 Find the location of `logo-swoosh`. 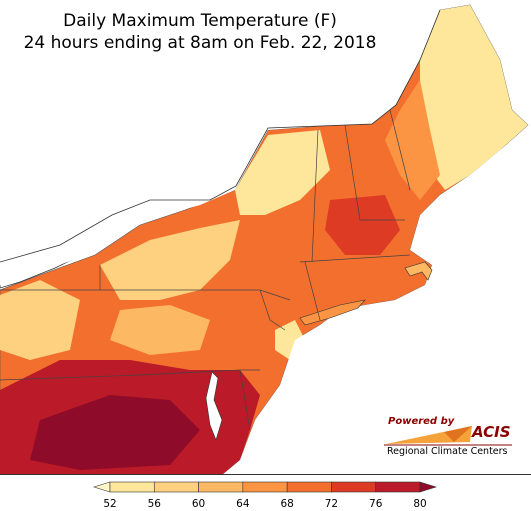

logo-swoosh is located at coordinates (429, 435).